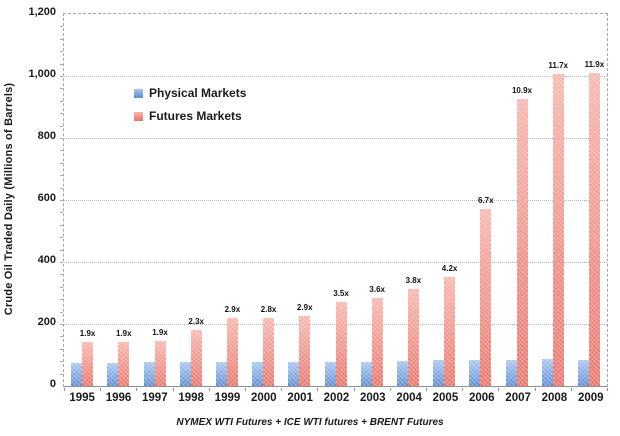 The image size is (620, 436). What do you see at coordinates (138, 93) in the screenshot?
I see `physical-markets-swatch-icon` at bounding box center [138, 93].